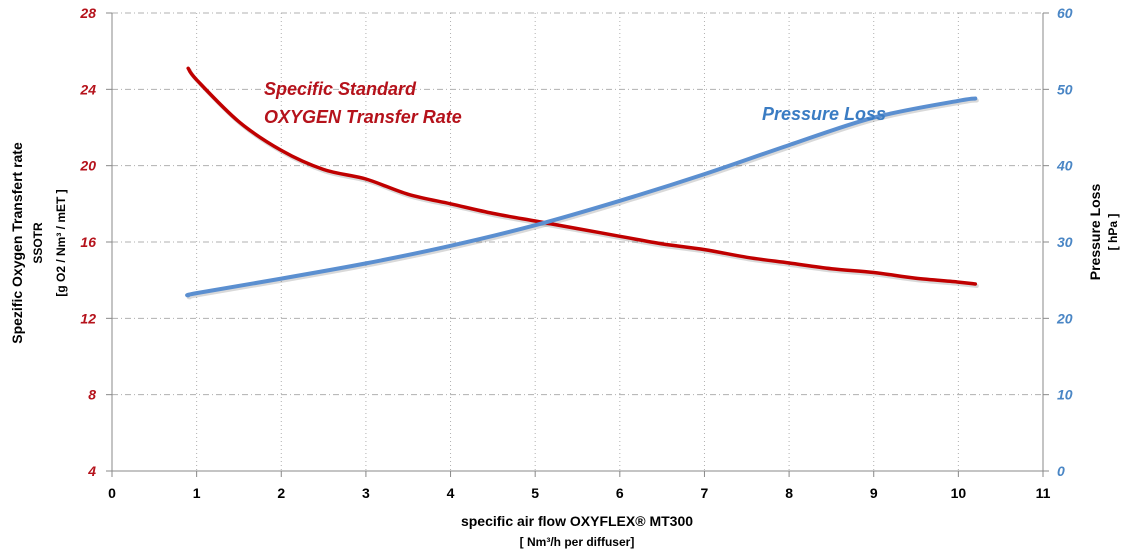 This screenshot has height=552, width=1125. What do you see at coordinates (535, 493) in the screenshot?
I see `x-tick-label: 5` at bounding box center [535, 493].